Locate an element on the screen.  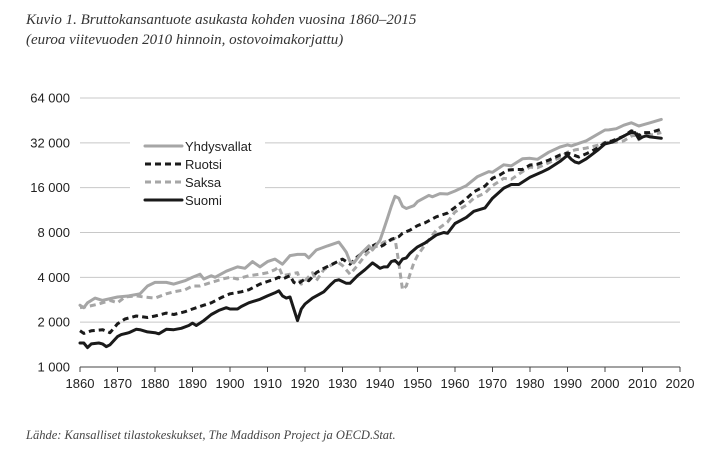
x-tick-label: 1930 is located at coordinates (342, 383).